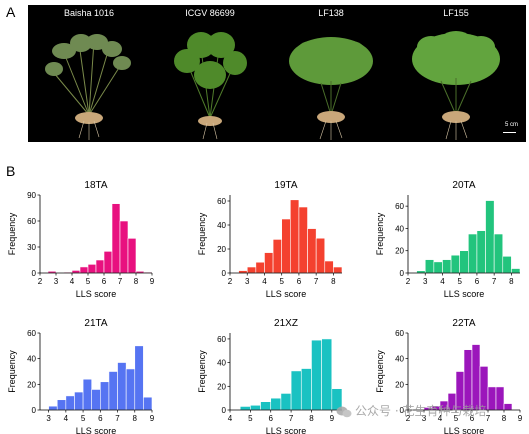 The height and width of the screenshot is (434, 529). I want to click on chart-4: 21XZ 4 5 6 7 8 9 0 20 40 60 LLS score Frequency, so click(270, 376).